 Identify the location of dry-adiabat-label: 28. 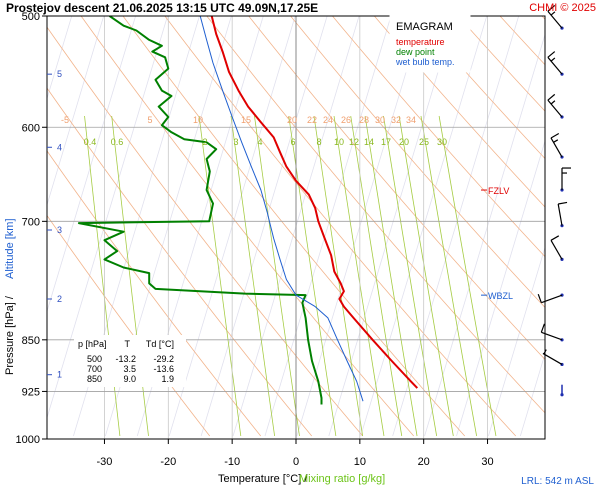
(364, 120).